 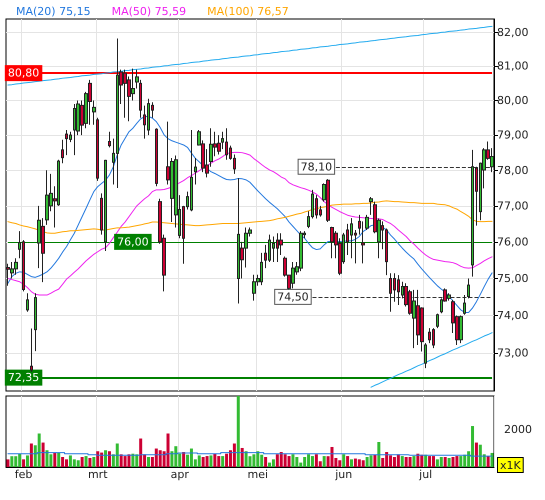 What do you see at coordinates (293, 297) in the screenshot?
I see `ref-line-label: 74,50` at bounding box center [293, 297].